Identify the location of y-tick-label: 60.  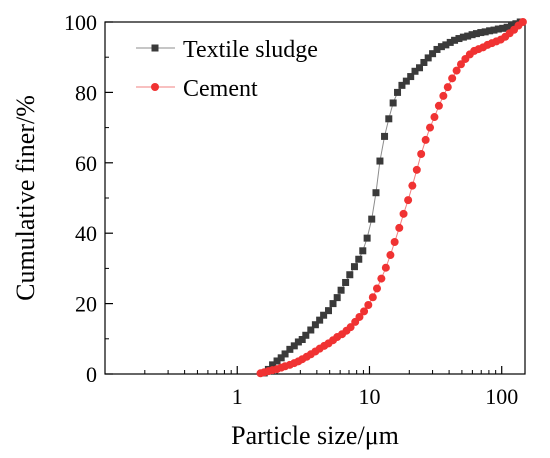
(86, 163).